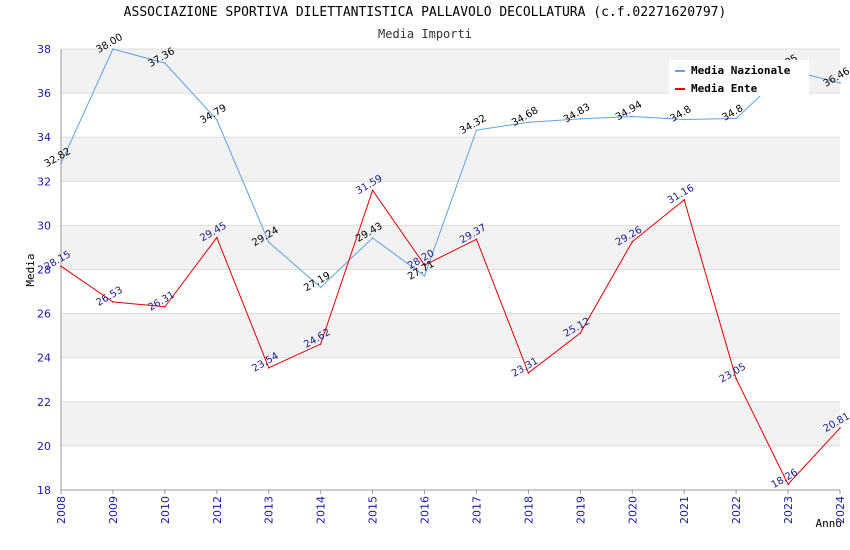 This screenshot has width=850, height=550. I want to click on y-tick-label: 20, so click(44, 446).